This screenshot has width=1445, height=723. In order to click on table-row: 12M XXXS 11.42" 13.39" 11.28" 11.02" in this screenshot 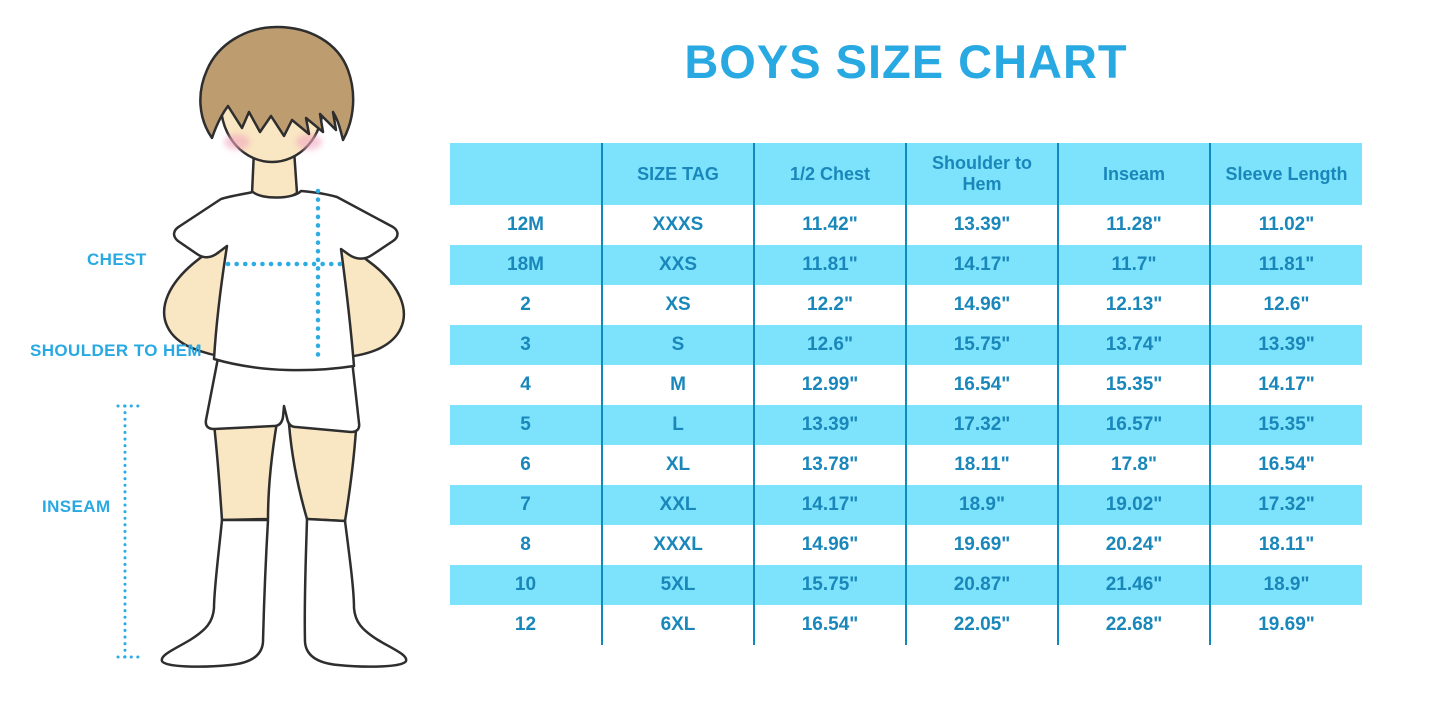, I will do `click(906, 225)`.